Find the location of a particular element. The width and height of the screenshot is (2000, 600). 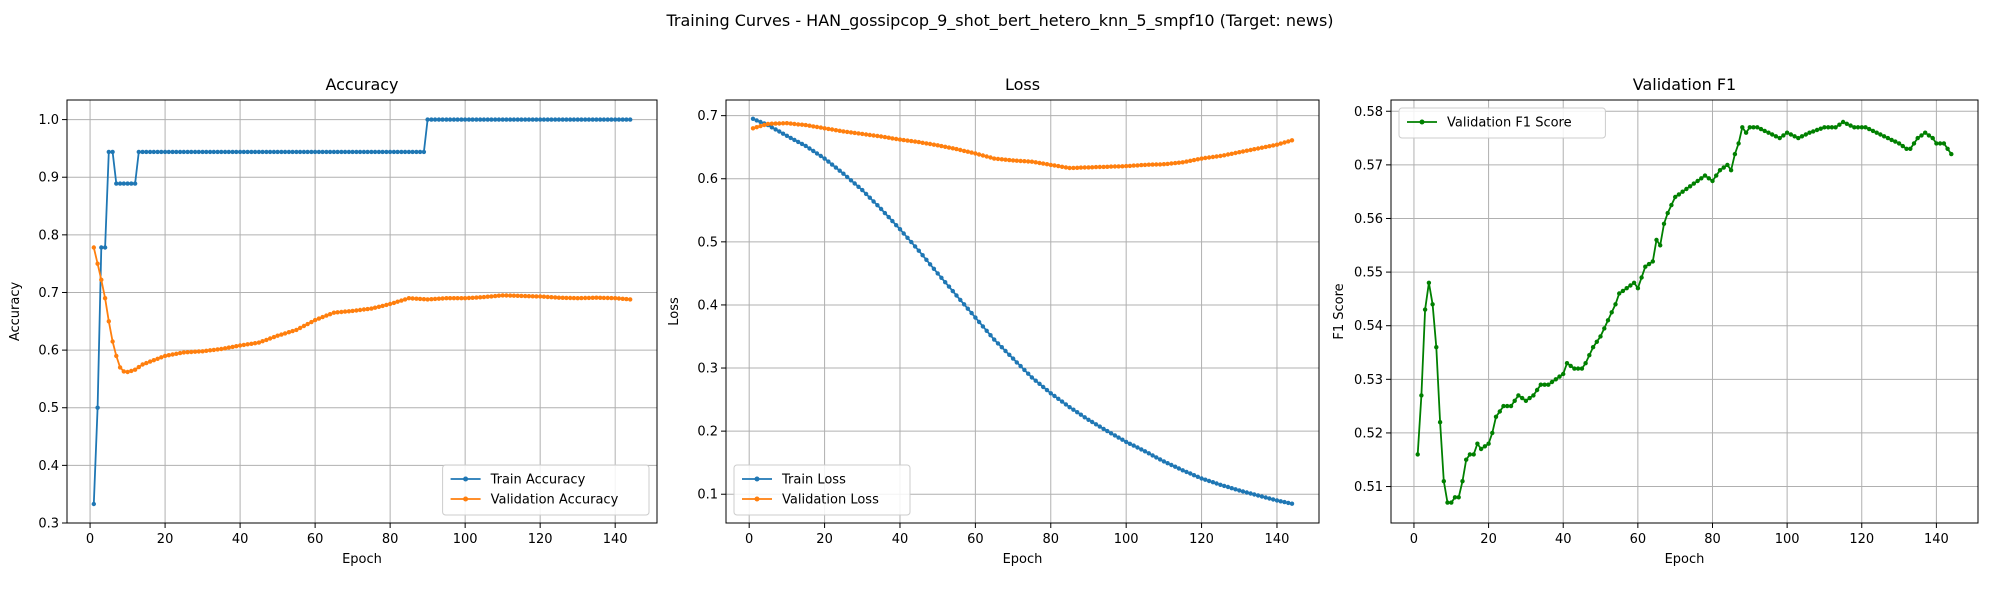

x-tick-label: 0 is located at coordinates (90, 539).